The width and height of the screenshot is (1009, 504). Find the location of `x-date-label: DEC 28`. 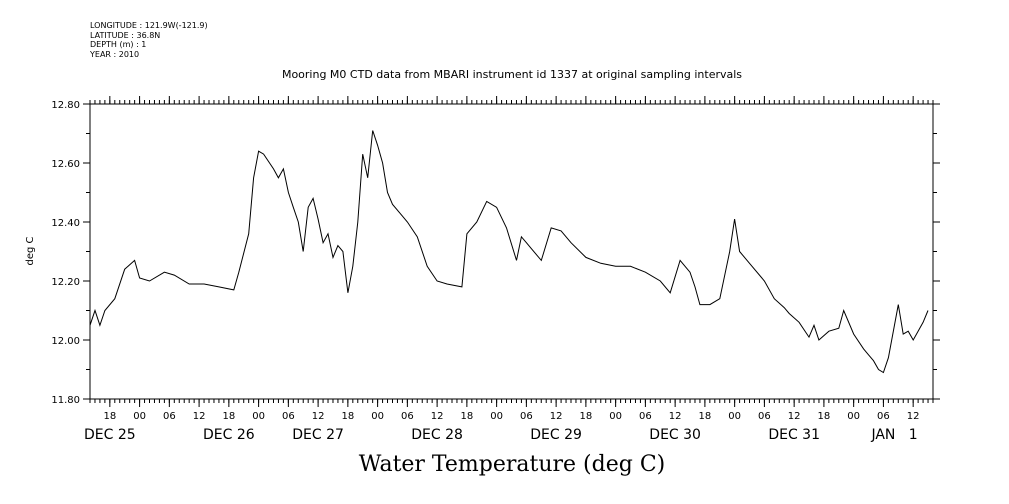

x-date-label: DEC 28 is located at coordinates (437, 435).